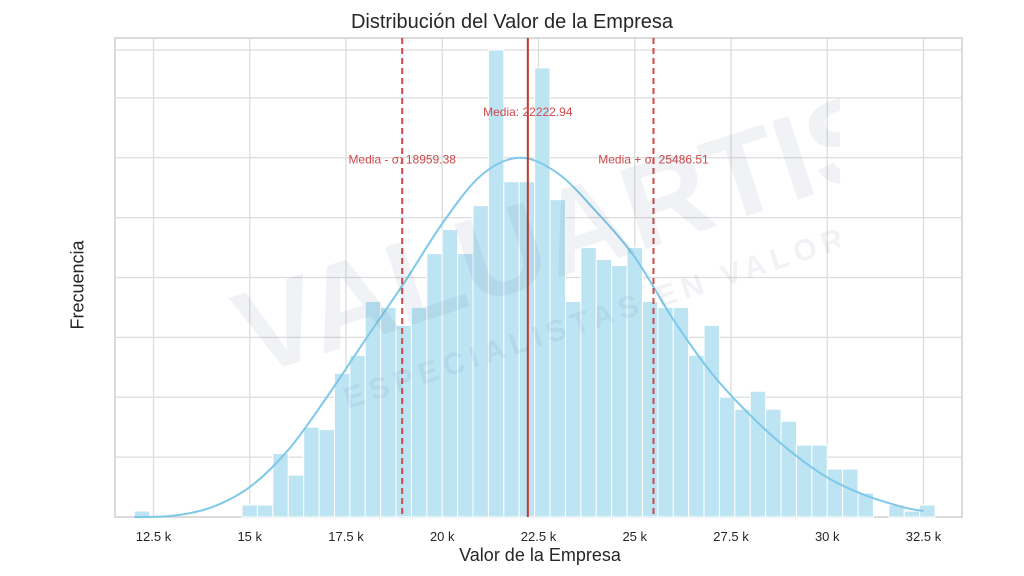 Image resolution: width=1024 pixels, height=576 pixels. Describe the element at coordinates (827, 536) in the screenshot. I see `x-tick-label: 30 k` at that location.